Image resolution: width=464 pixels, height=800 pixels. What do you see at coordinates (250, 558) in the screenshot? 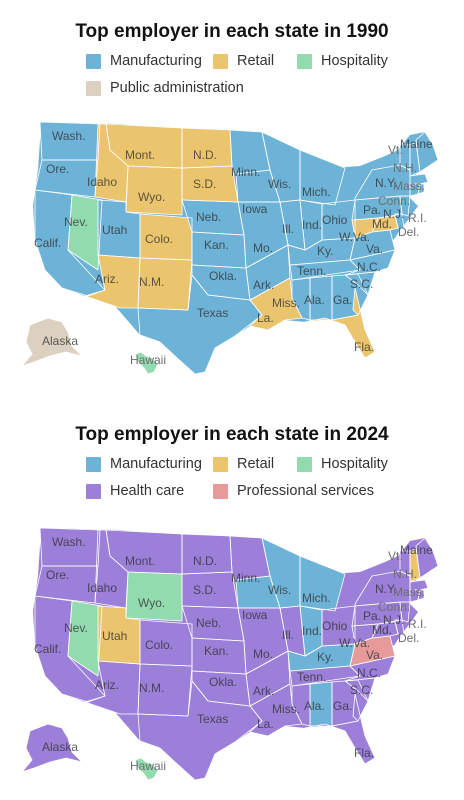
I see `state-minn` at bounding box center [250, 558].